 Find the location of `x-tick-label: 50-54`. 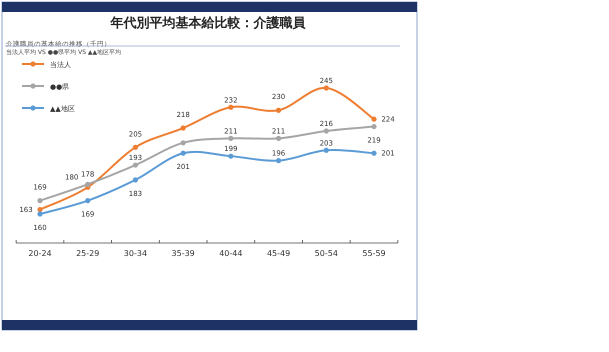

x-tick-label: 50-54 is located at coordinates (326, 253).